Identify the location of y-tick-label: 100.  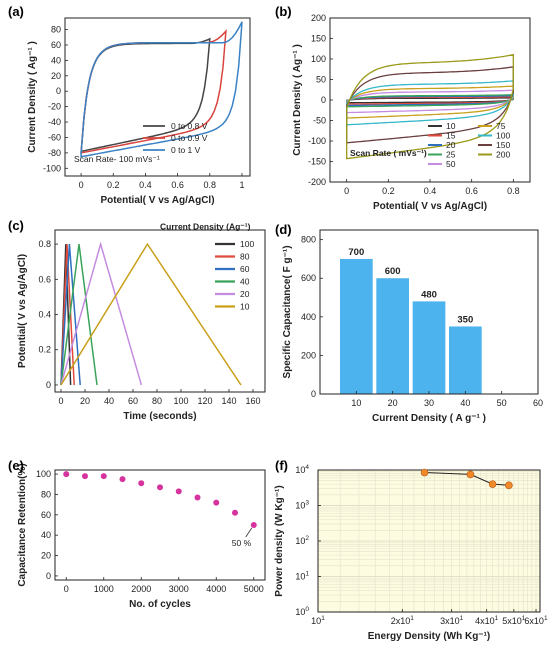
(302, 611).